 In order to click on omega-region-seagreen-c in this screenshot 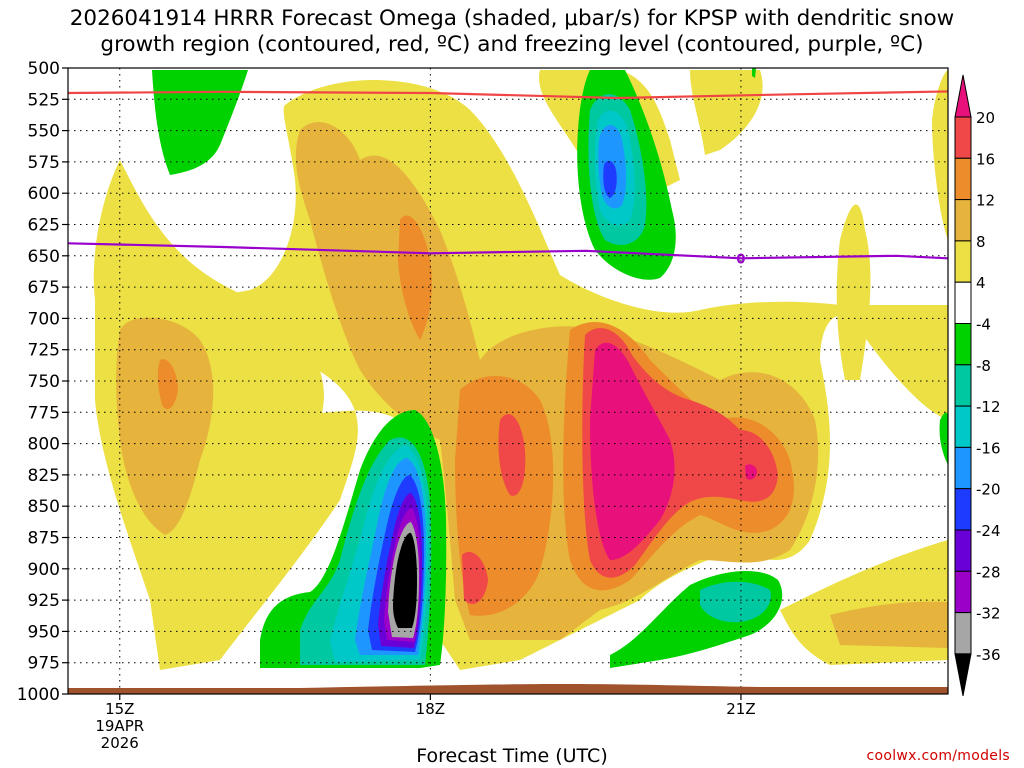, I will do `click(735, 602)`.